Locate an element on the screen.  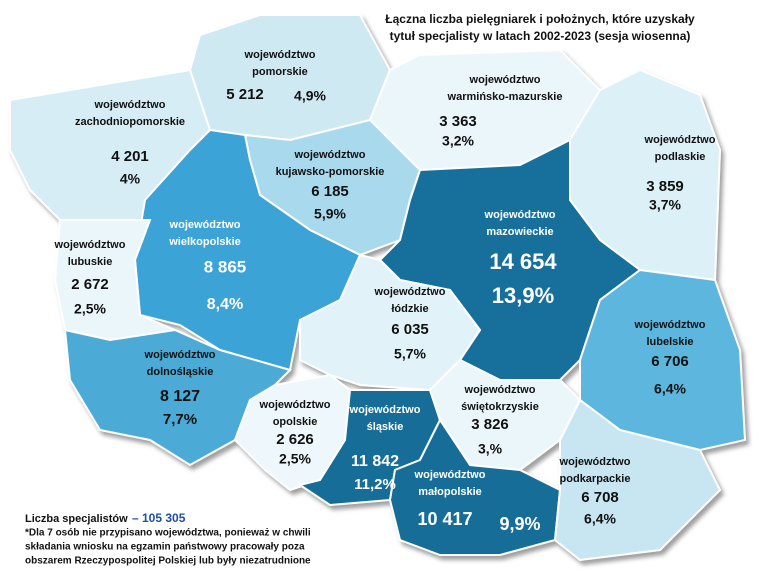
region-count: 6 035 is located at coordinates (410, 329).